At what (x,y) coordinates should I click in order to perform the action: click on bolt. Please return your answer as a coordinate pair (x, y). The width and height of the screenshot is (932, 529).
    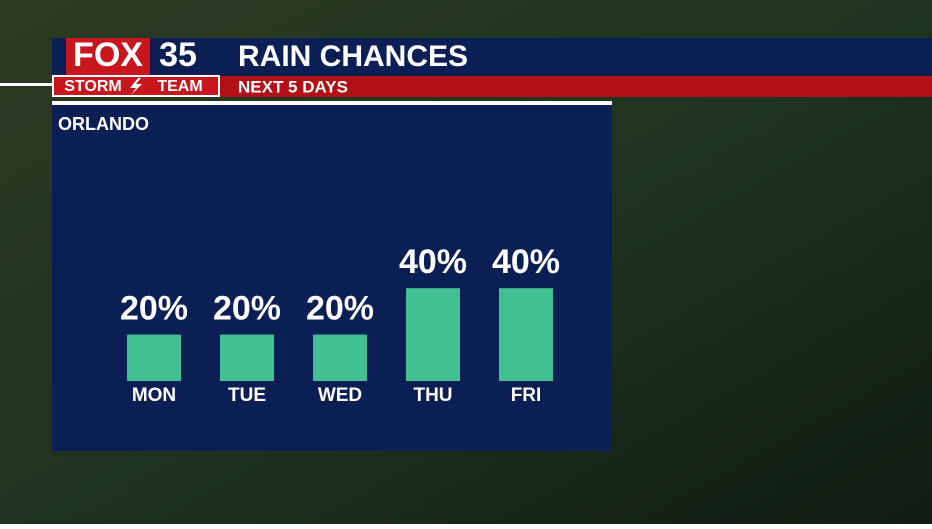
    Looking at the image, I should click on (136, 86).